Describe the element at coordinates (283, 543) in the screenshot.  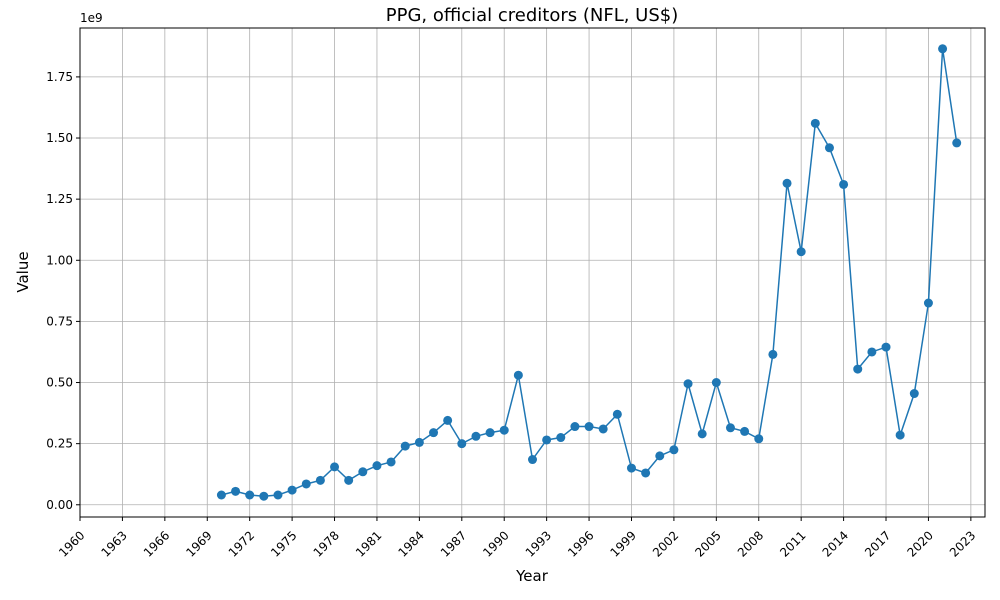
I see `x-tick-label: 1975` at that location.